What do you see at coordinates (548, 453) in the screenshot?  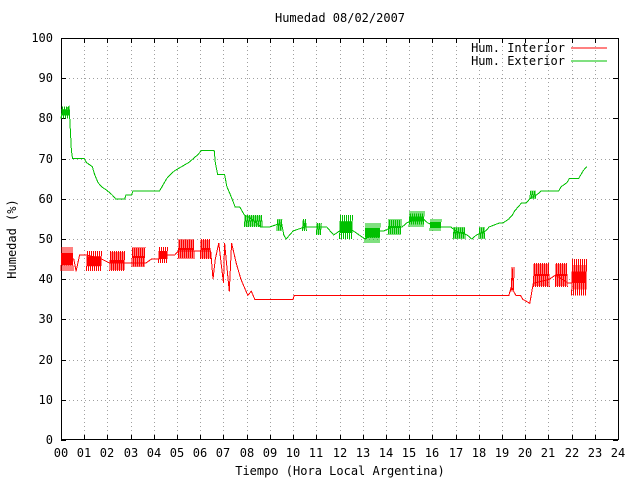 I see `x-tick-label: 21` at bounding box center [548, 453].